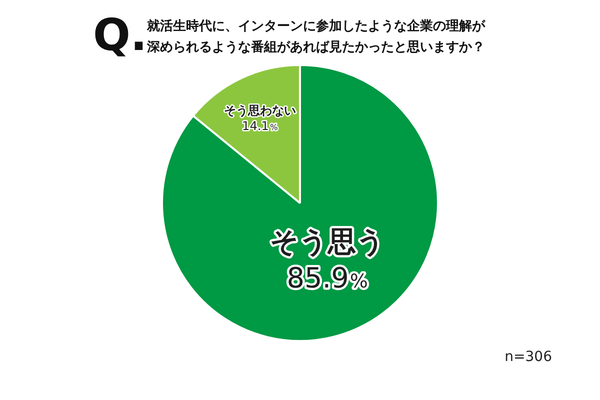 This screenshot has width=600, height=400. Describe the element at coordinates (316, 37) in the screenshot. I see `chart-subtitle: 就活生時代に、インターンに参加したような企業の理解が深められるような番組があれば見たかったと思いますか？` at that location.